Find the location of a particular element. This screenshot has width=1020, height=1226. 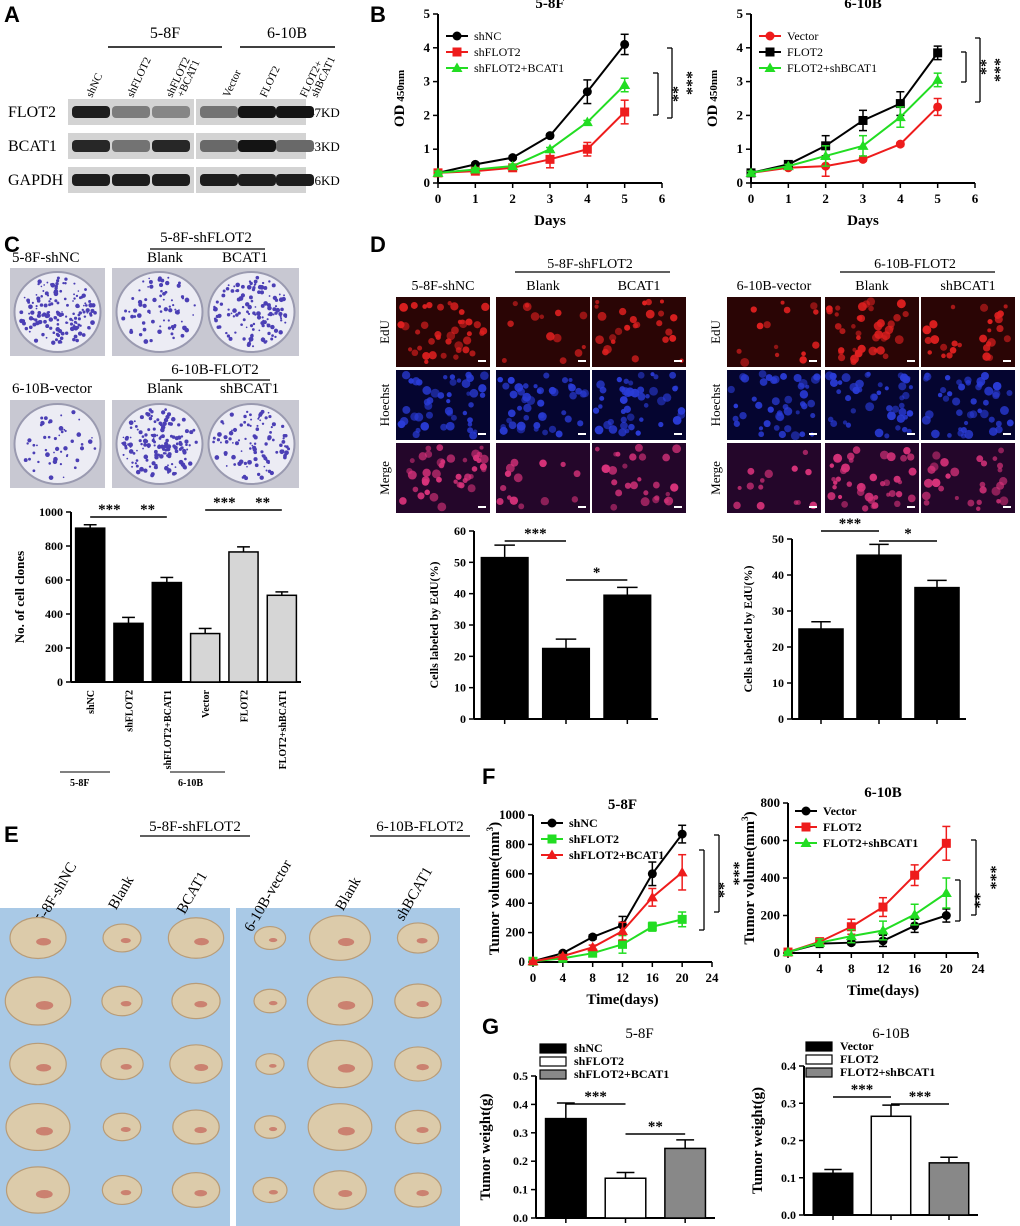

plate-label: Blank is located at coordinates (165, 258).